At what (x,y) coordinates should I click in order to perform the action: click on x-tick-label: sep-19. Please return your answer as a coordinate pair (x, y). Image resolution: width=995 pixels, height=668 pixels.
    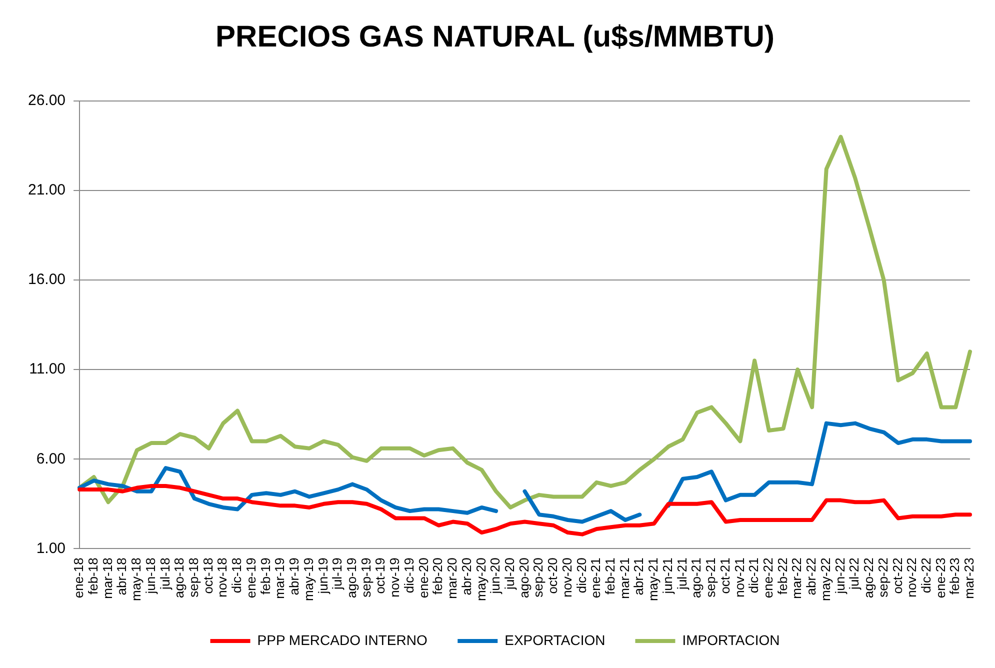
    Looking at the image, I should click on (366, 578).